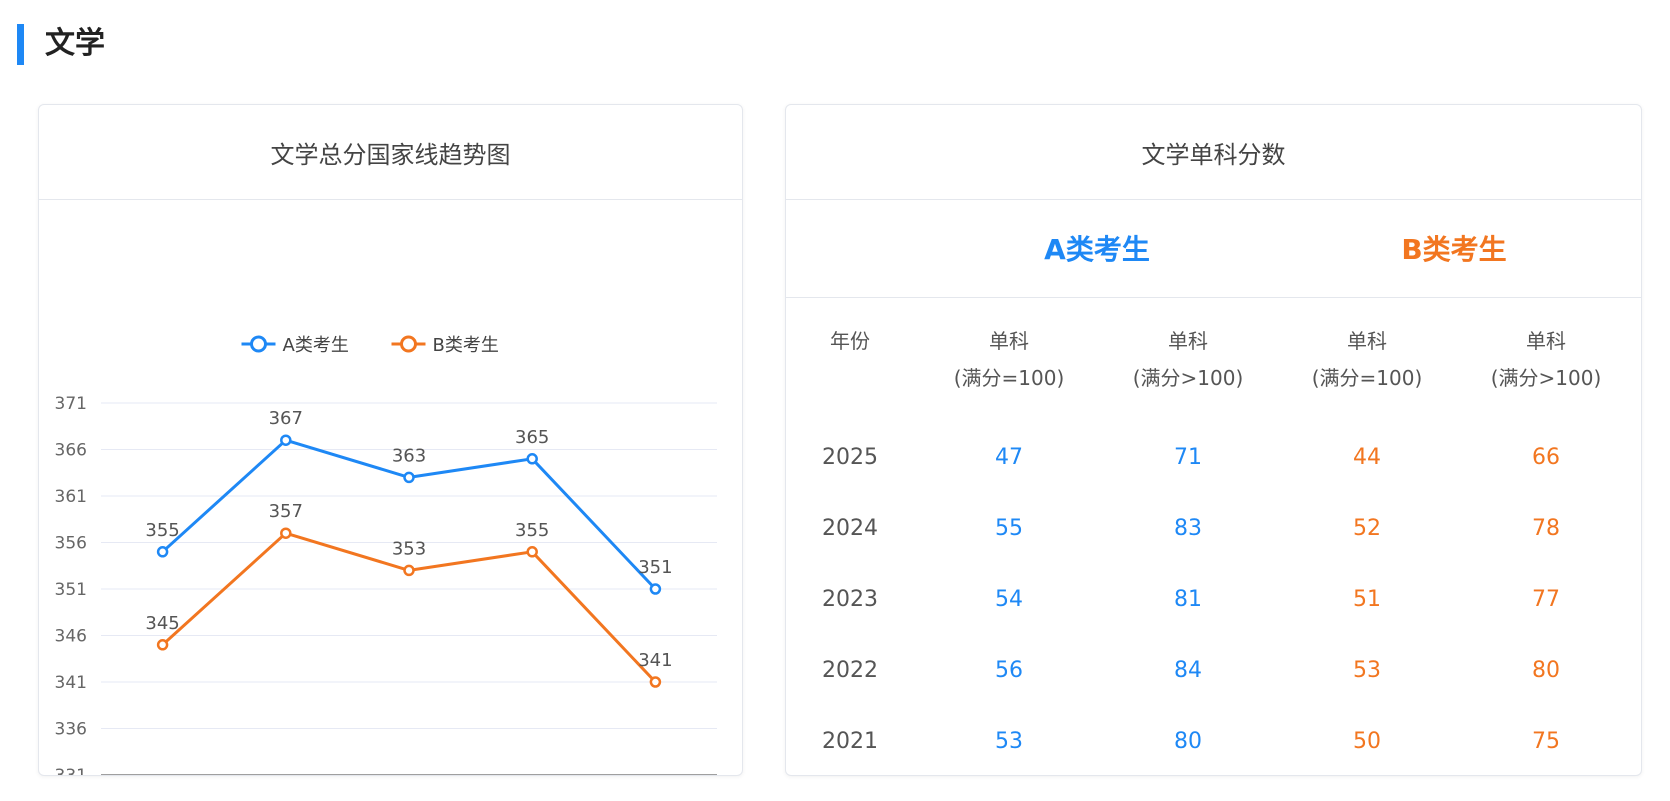  What do you see at coordinates (850, 457) in the screenshot?
I see `row-2025-year: 2025` at bounding box center [850, 457].